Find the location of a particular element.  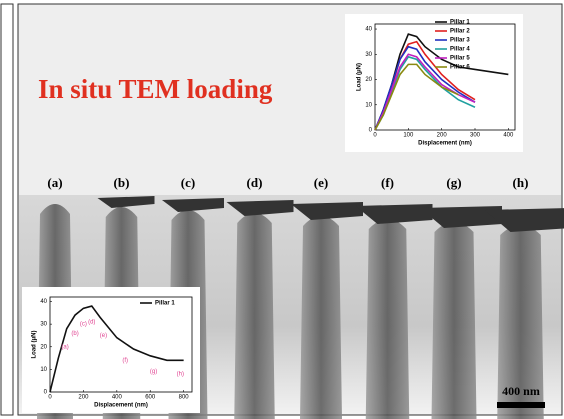

panel-label: (c) is located at coordinates (188, 182).